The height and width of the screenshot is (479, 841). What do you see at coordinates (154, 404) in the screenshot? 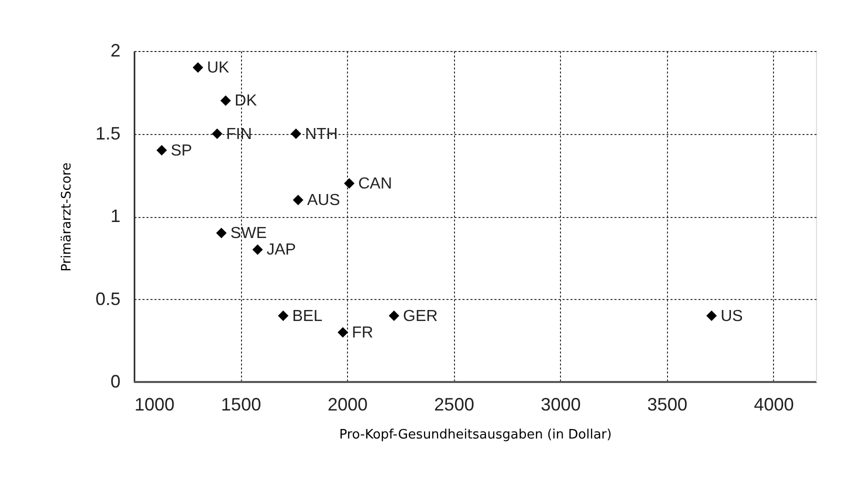
I see `x-tick-label: 1000` at bounding box center [154, 404].